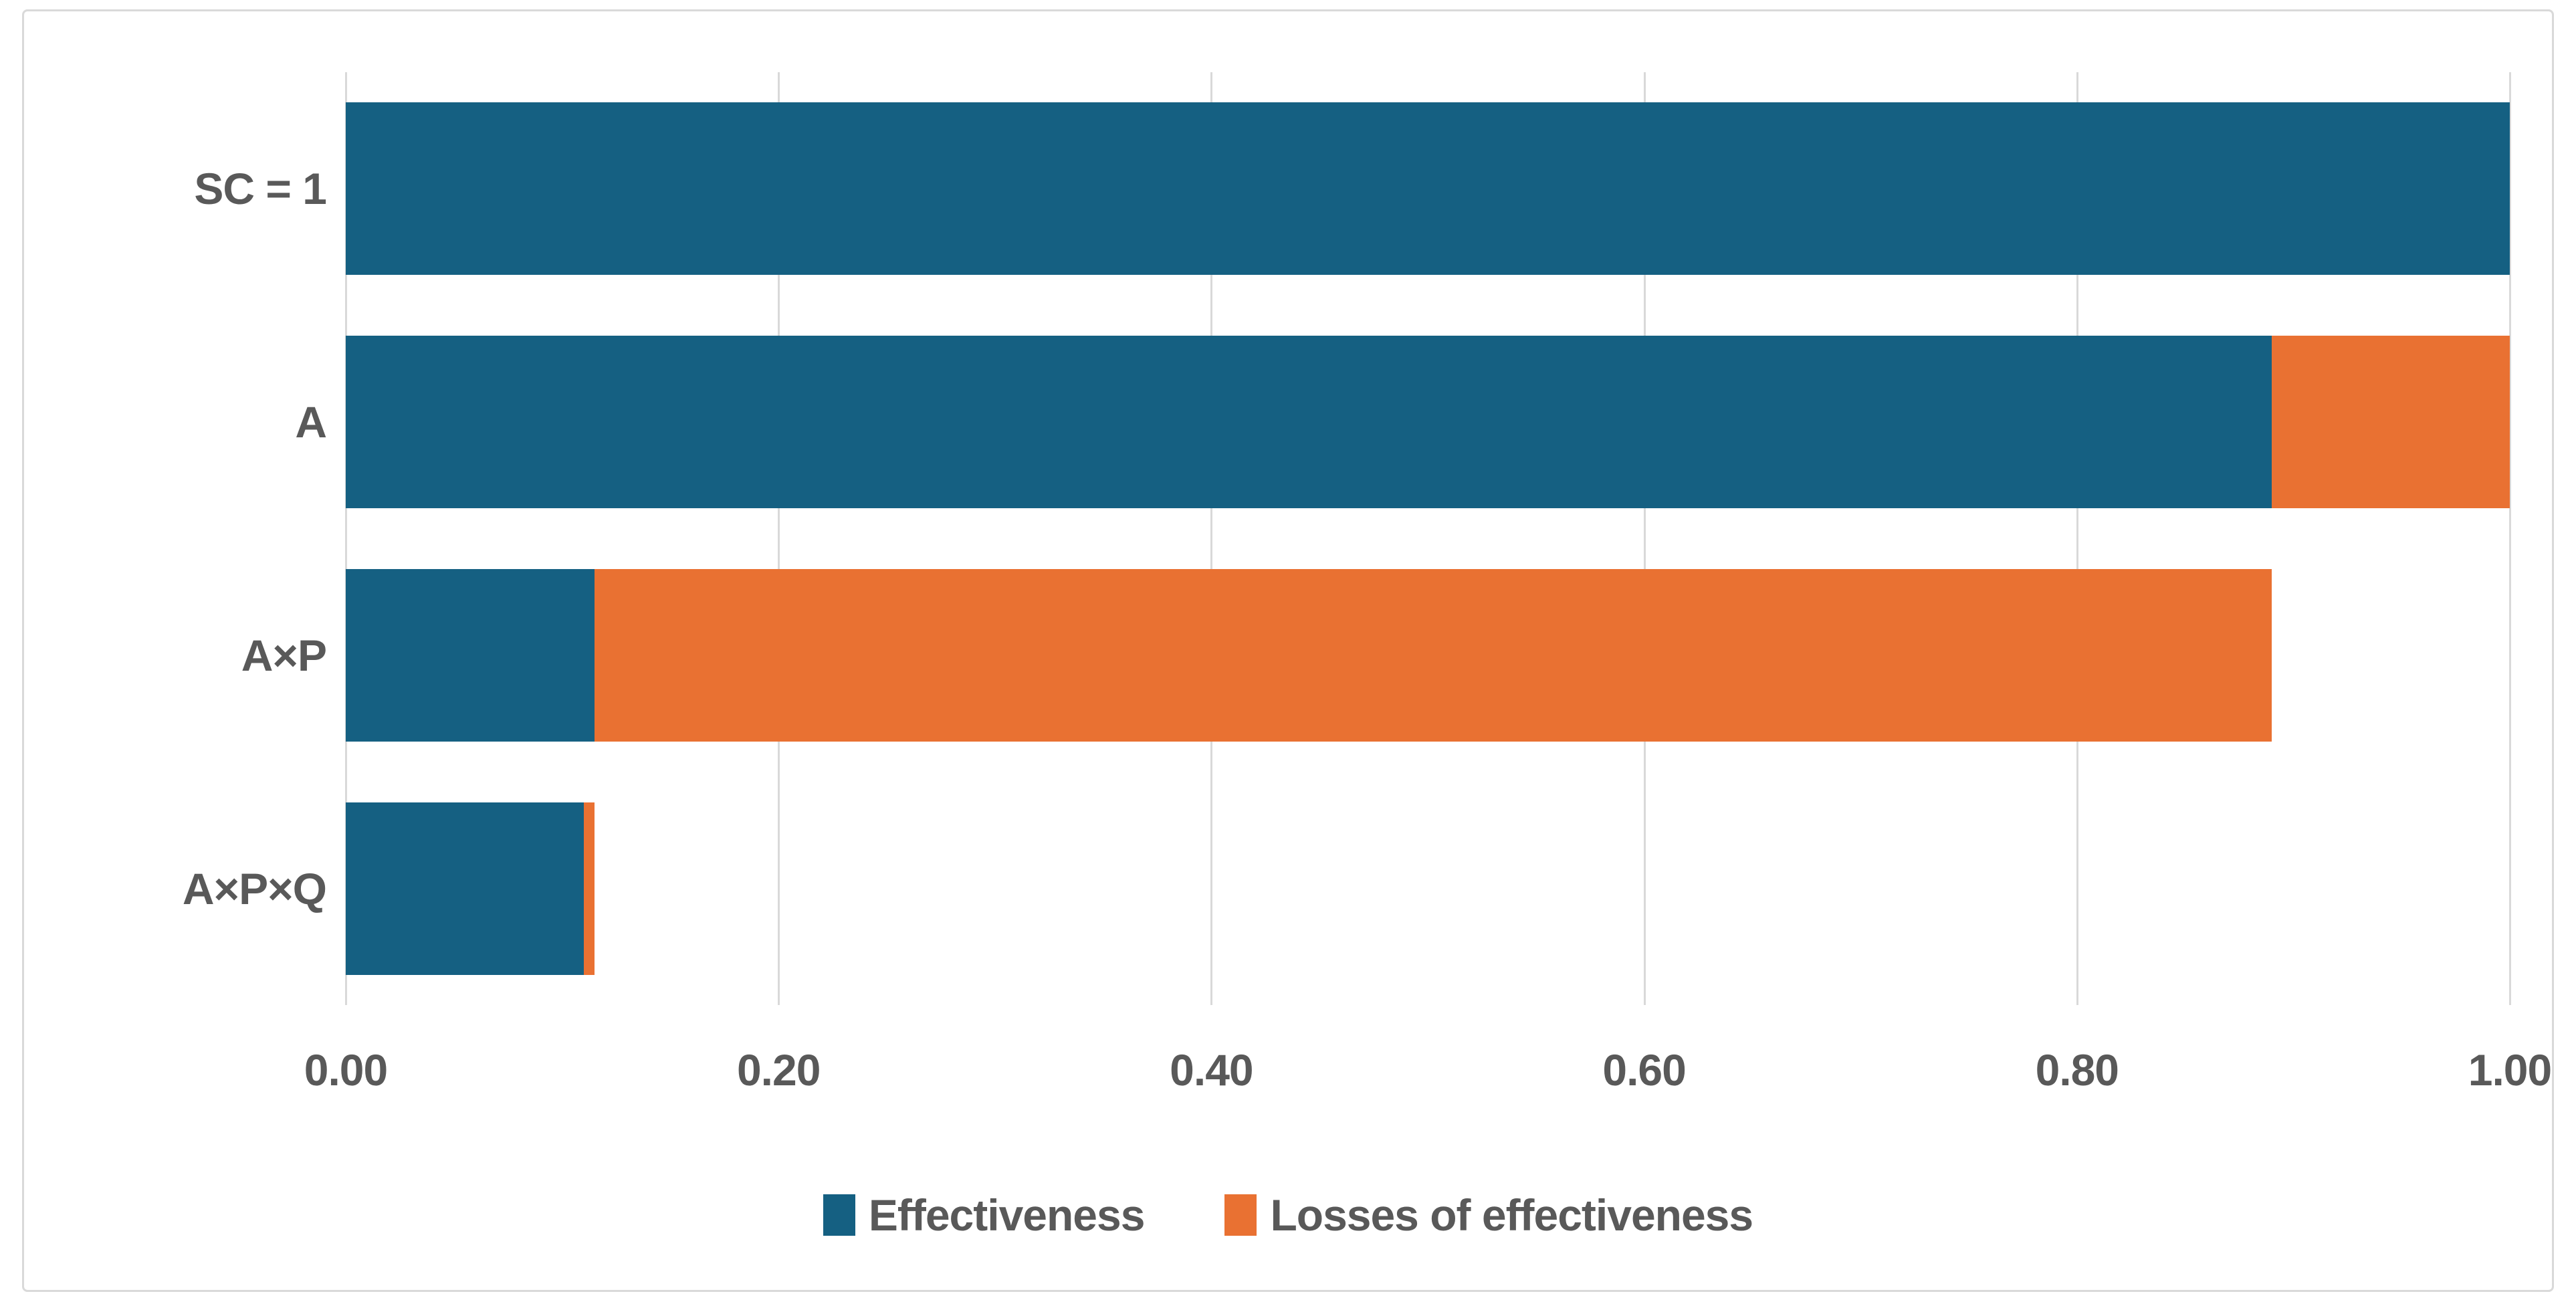 This screenshot has width=2576, height=1316. What do you see at coordinates (1211, 1070) in the screenshot?
I see `x-tick-label: 0.40` at bounding box center [1211, 1070].